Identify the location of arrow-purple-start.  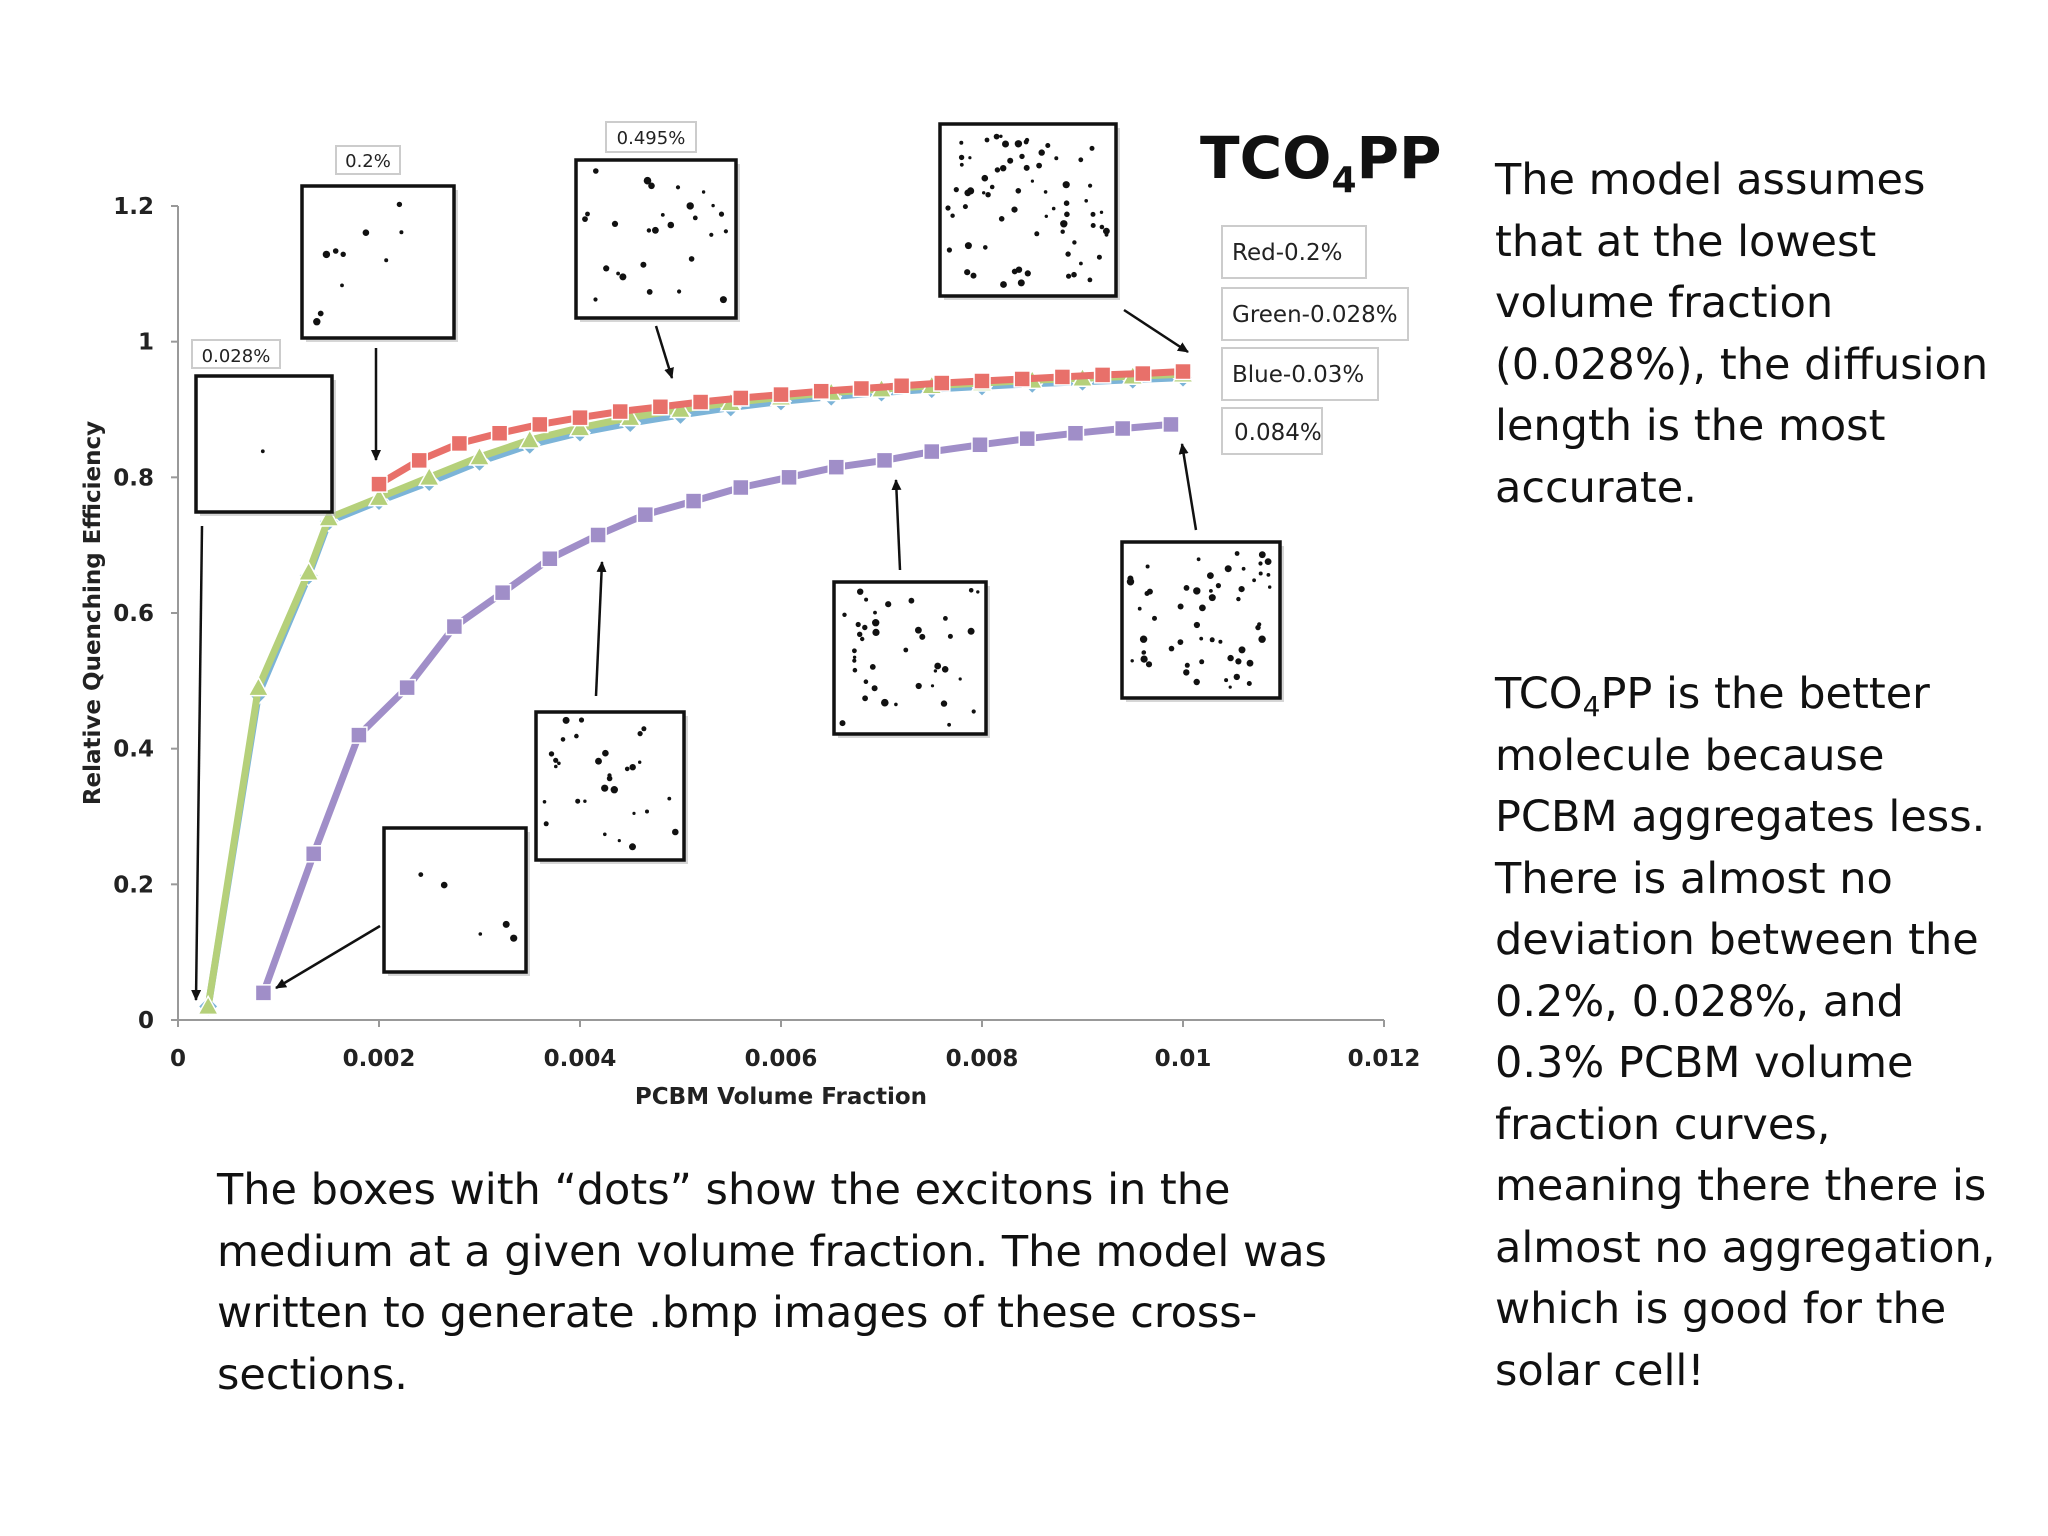
(328, 957).